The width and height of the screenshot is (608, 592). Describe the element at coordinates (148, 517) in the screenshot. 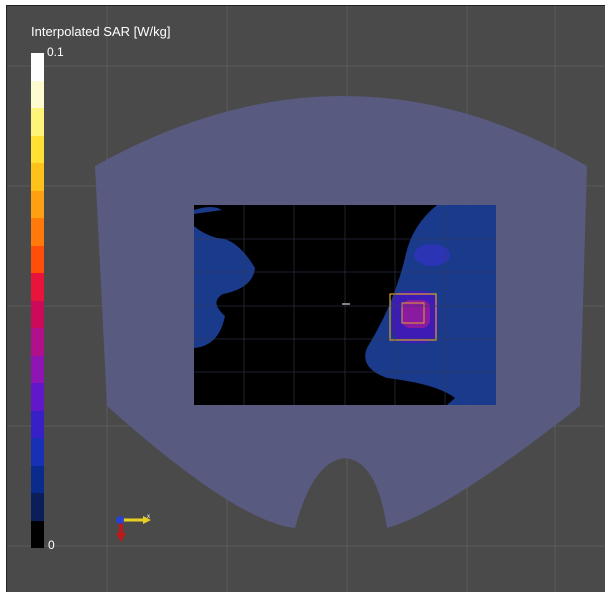

I see `axis-x-label: x` at that location.